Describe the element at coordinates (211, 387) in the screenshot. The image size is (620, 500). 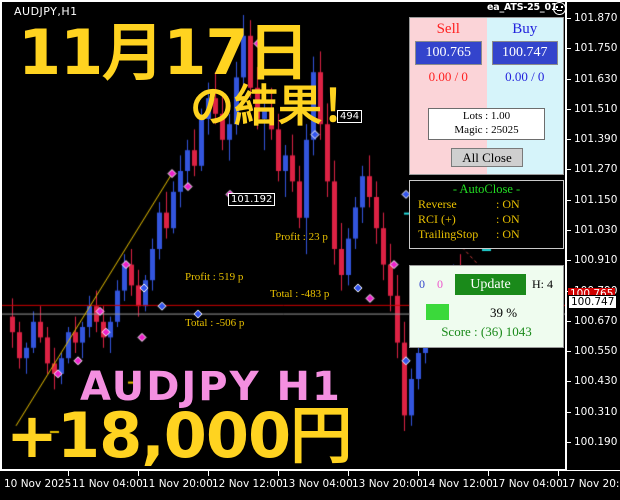
I see `overlay-pair: AUDJPY H1` at that location.